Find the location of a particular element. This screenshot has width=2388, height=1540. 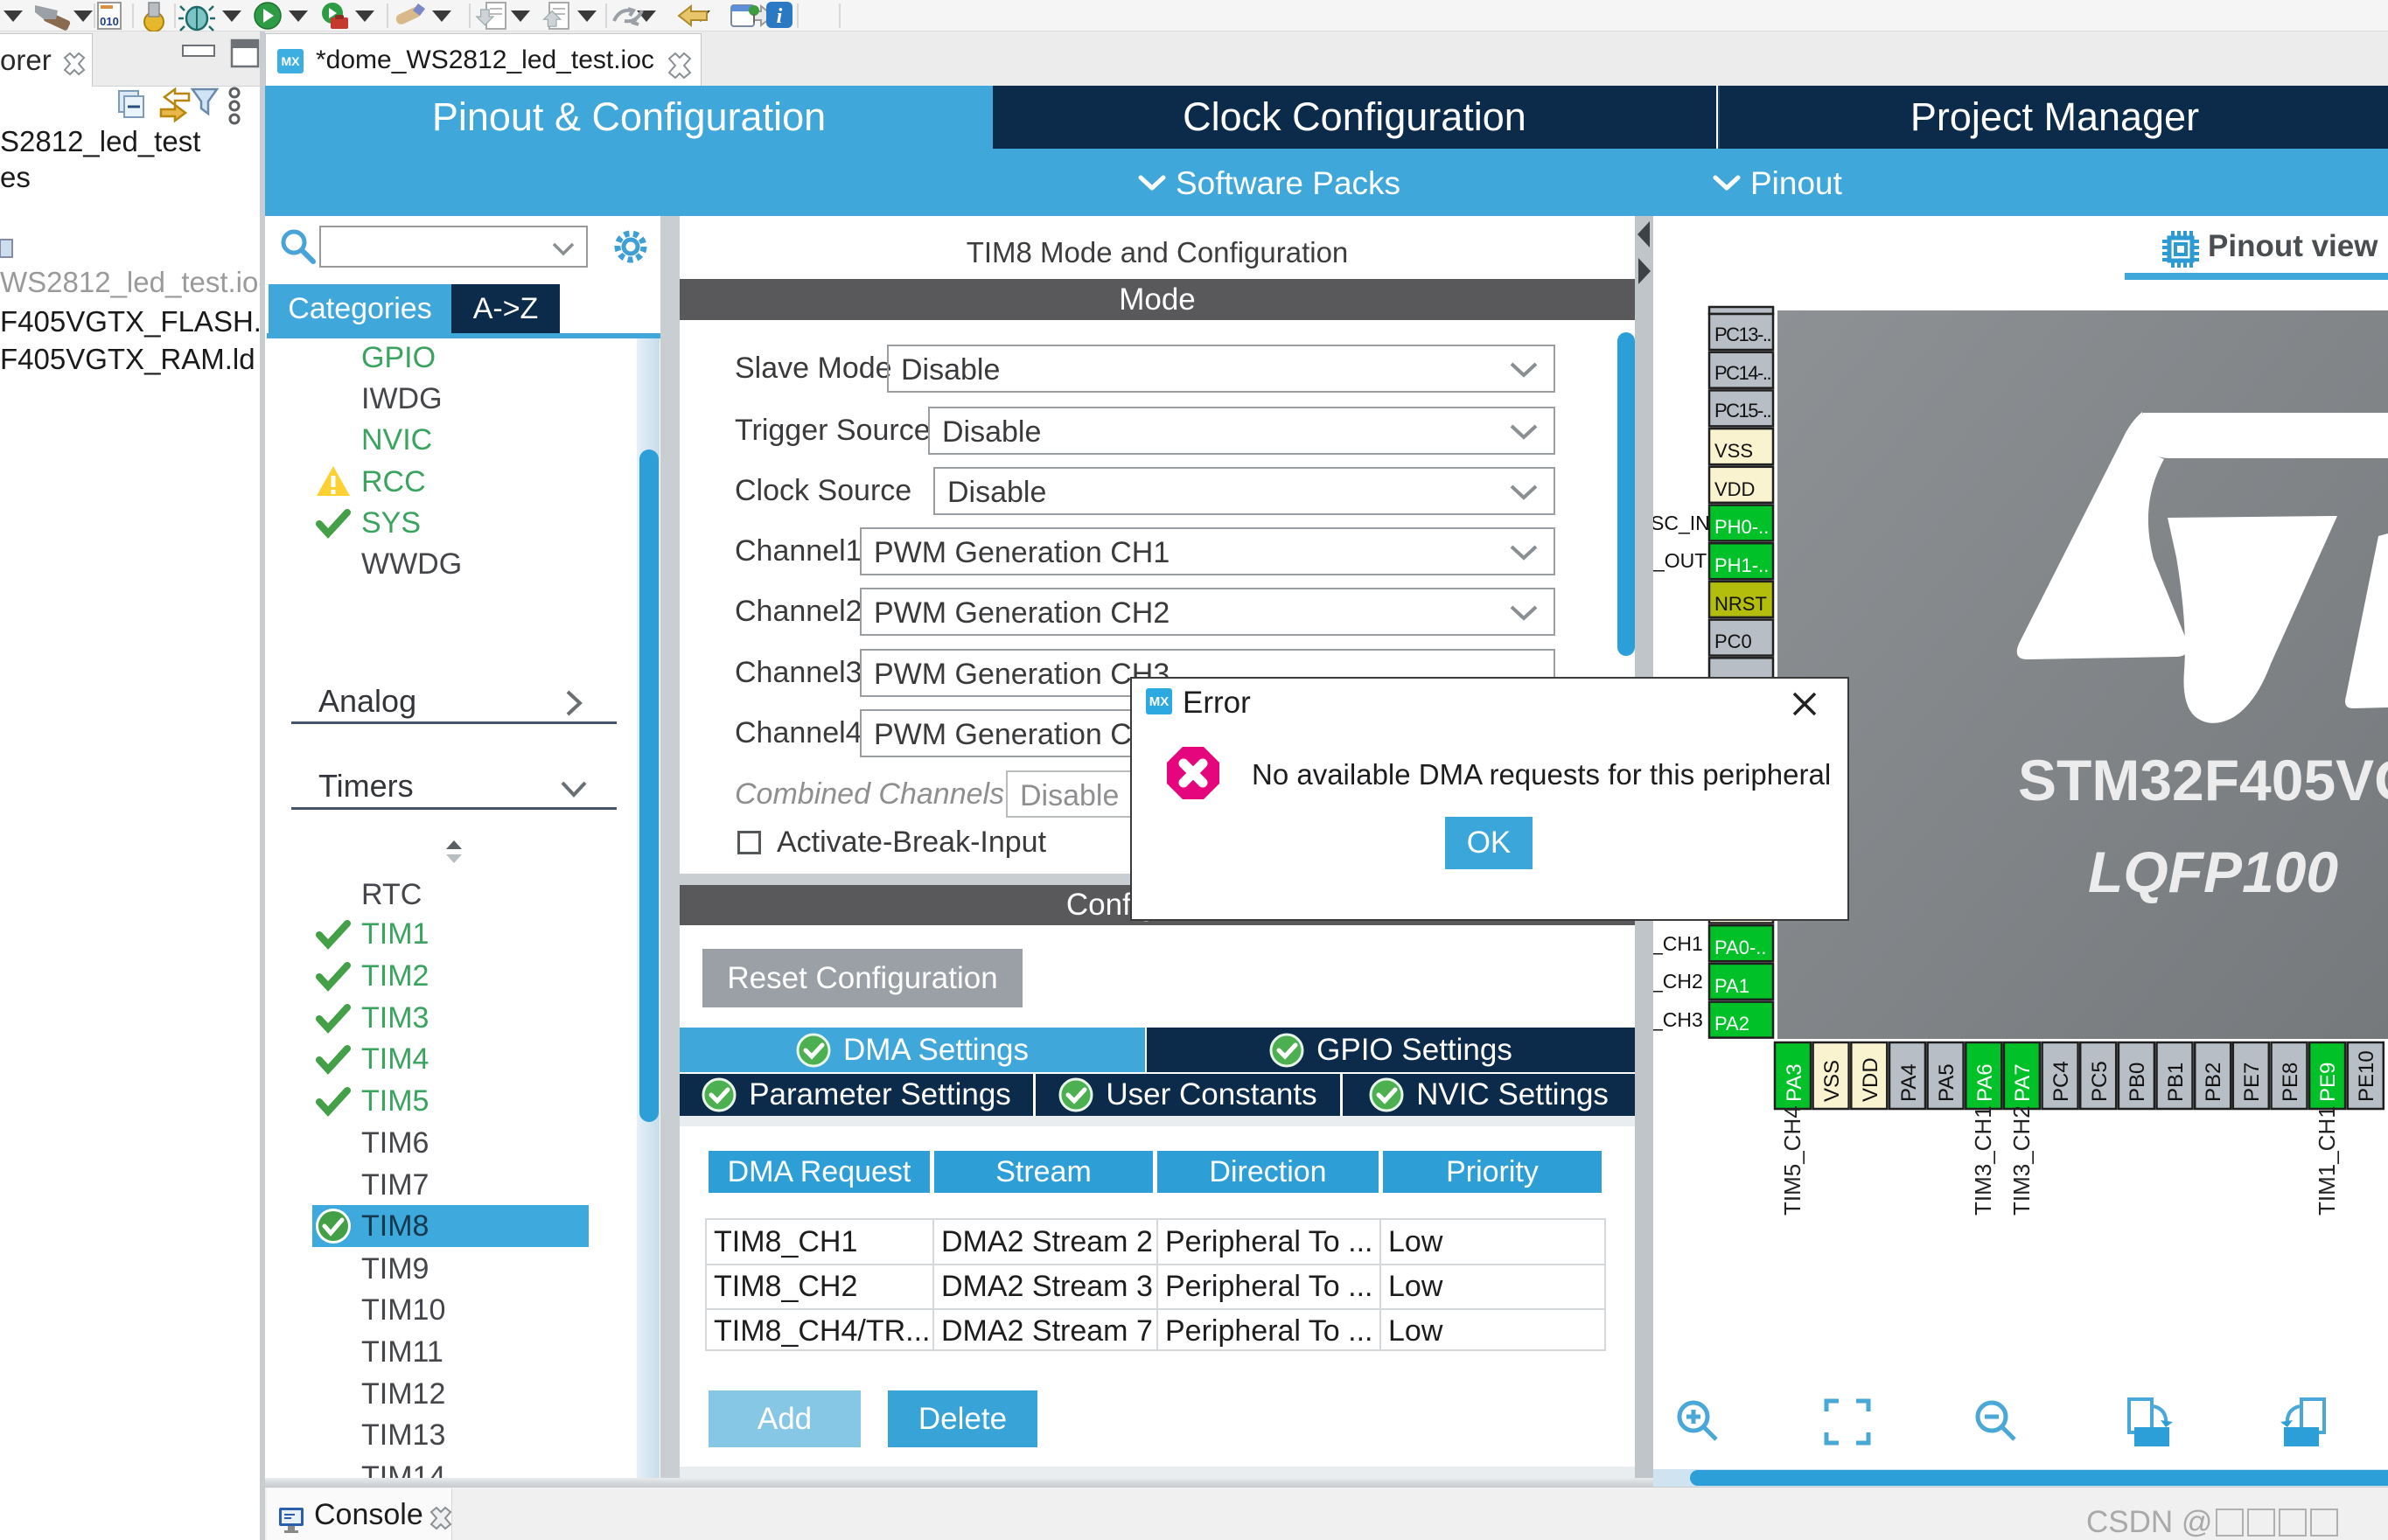

svg-text: TIM3_CH1 is located at coordinates (1983, 1161).